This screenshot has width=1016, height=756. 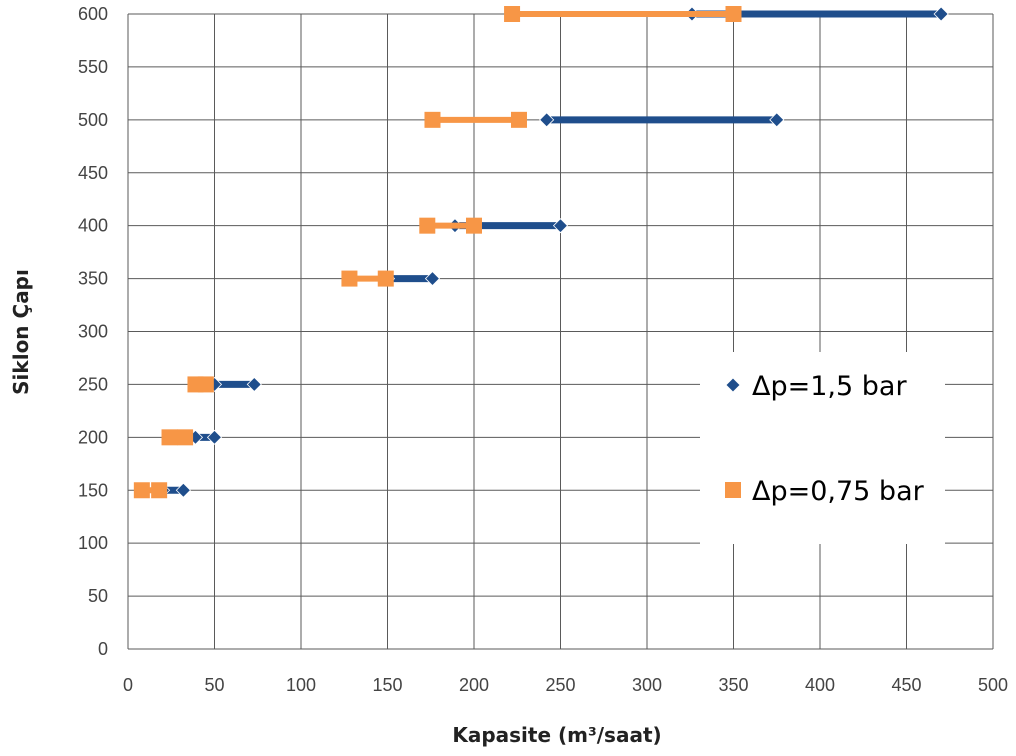 What do you see at coordinates (560, 685) in the screenshot?
I see `x-tick-label: 250` at bounding box center [560, 685].